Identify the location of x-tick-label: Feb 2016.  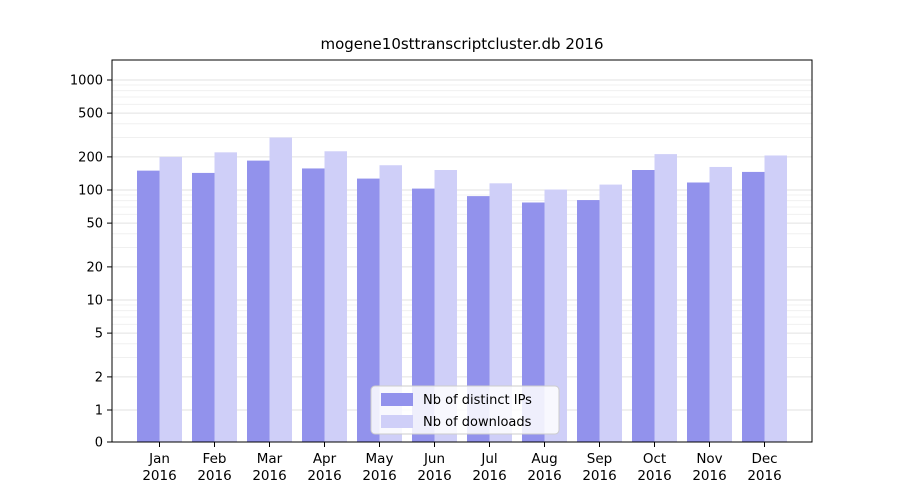
(214, 467).